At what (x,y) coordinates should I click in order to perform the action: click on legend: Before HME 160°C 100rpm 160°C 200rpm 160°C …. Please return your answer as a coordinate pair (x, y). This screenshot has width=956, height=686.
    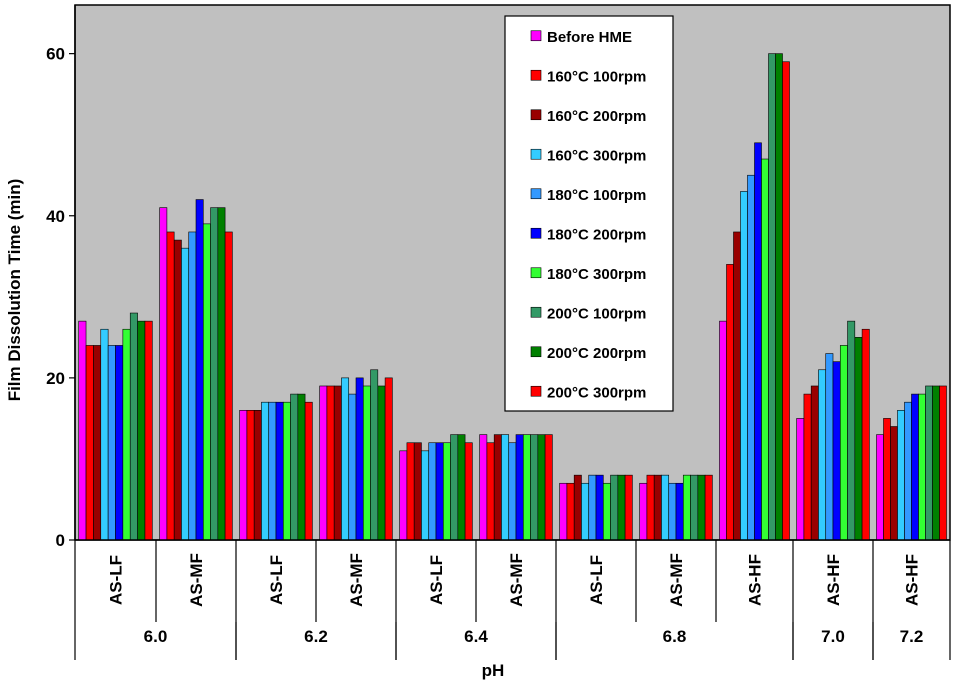
    Looking at the image, I should click on (589, 213).